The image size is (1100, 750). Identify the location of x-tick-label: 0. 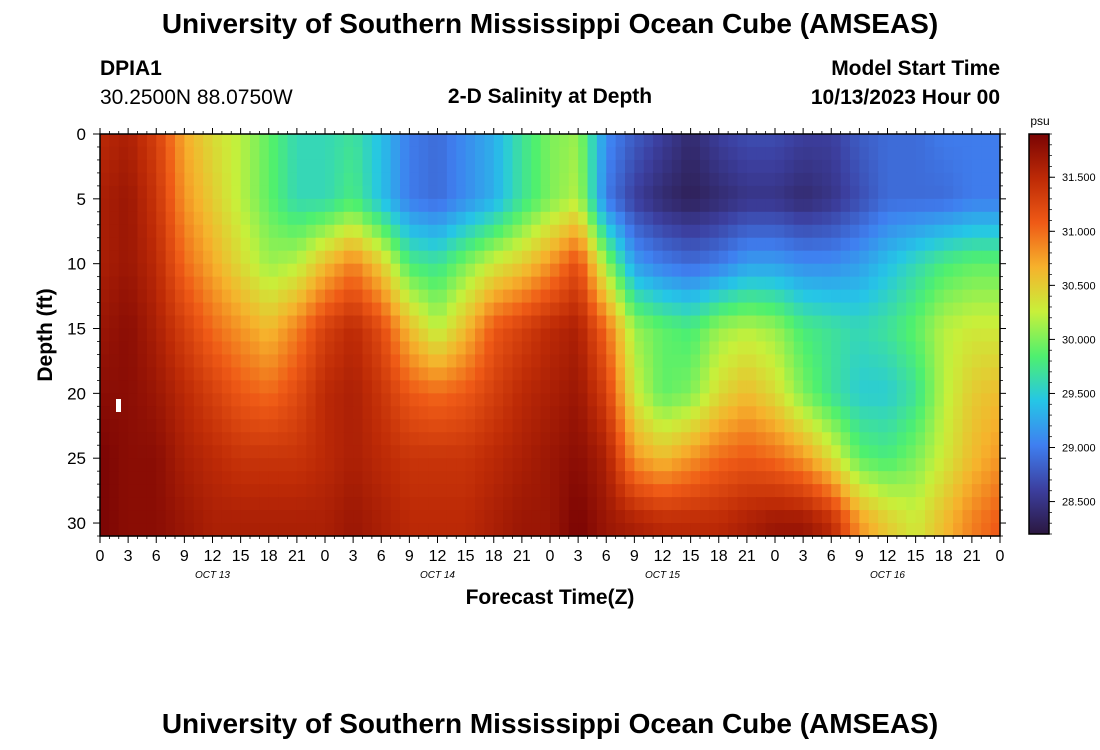
(550, 556).